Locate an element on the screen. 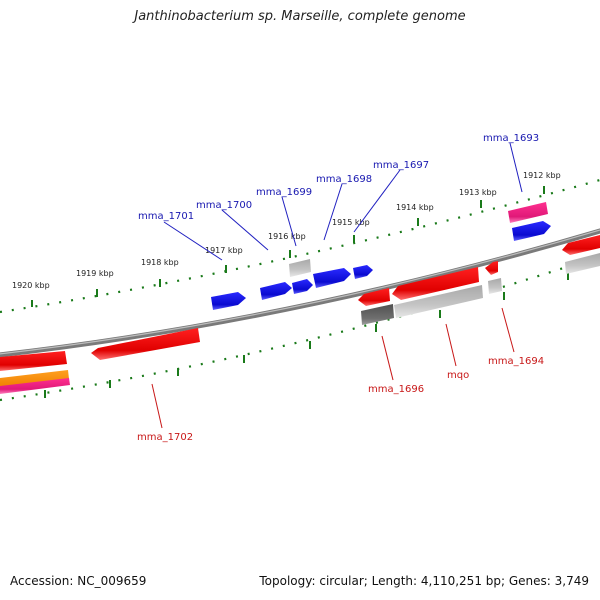 The height and width of the screenshot is (600, 600). label-mma_1694: mma_1694 is located at coordinates (516, 361).